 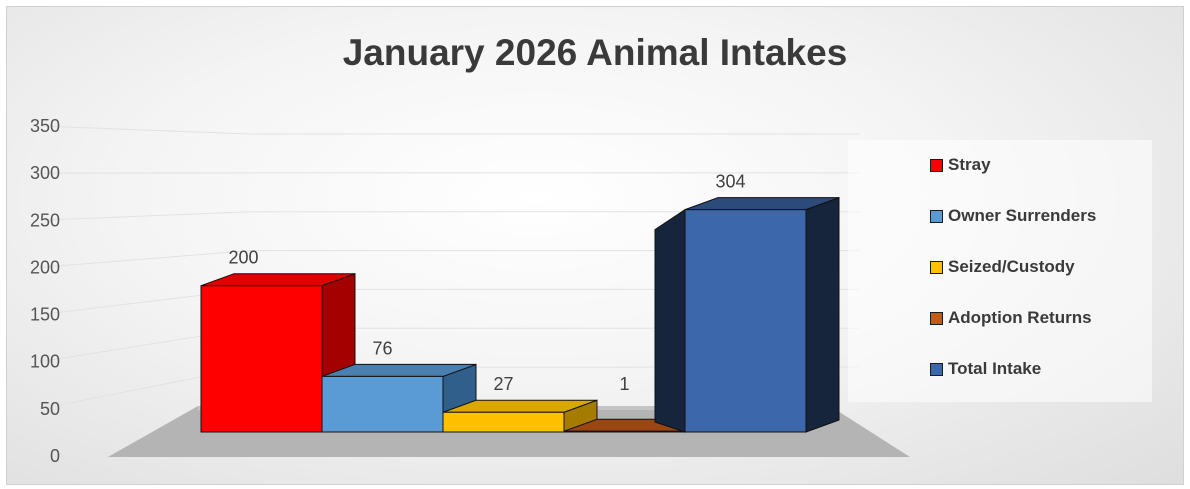 I want to click on legend-label: Owner Surrenders, so click(x=1022, y=215).